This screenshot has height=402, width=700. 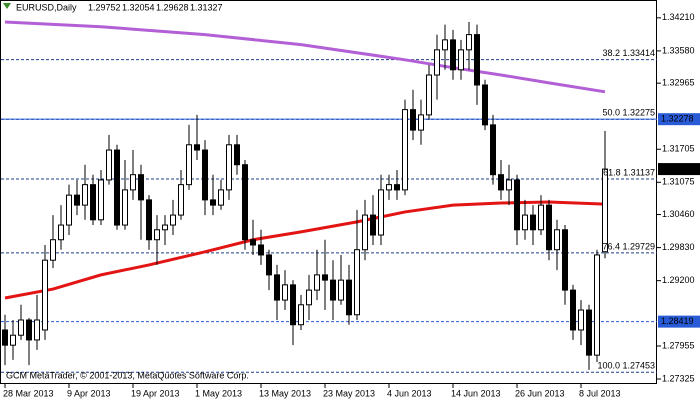 I want to click on price-label: 1.32278, so click(x=677, y=119).